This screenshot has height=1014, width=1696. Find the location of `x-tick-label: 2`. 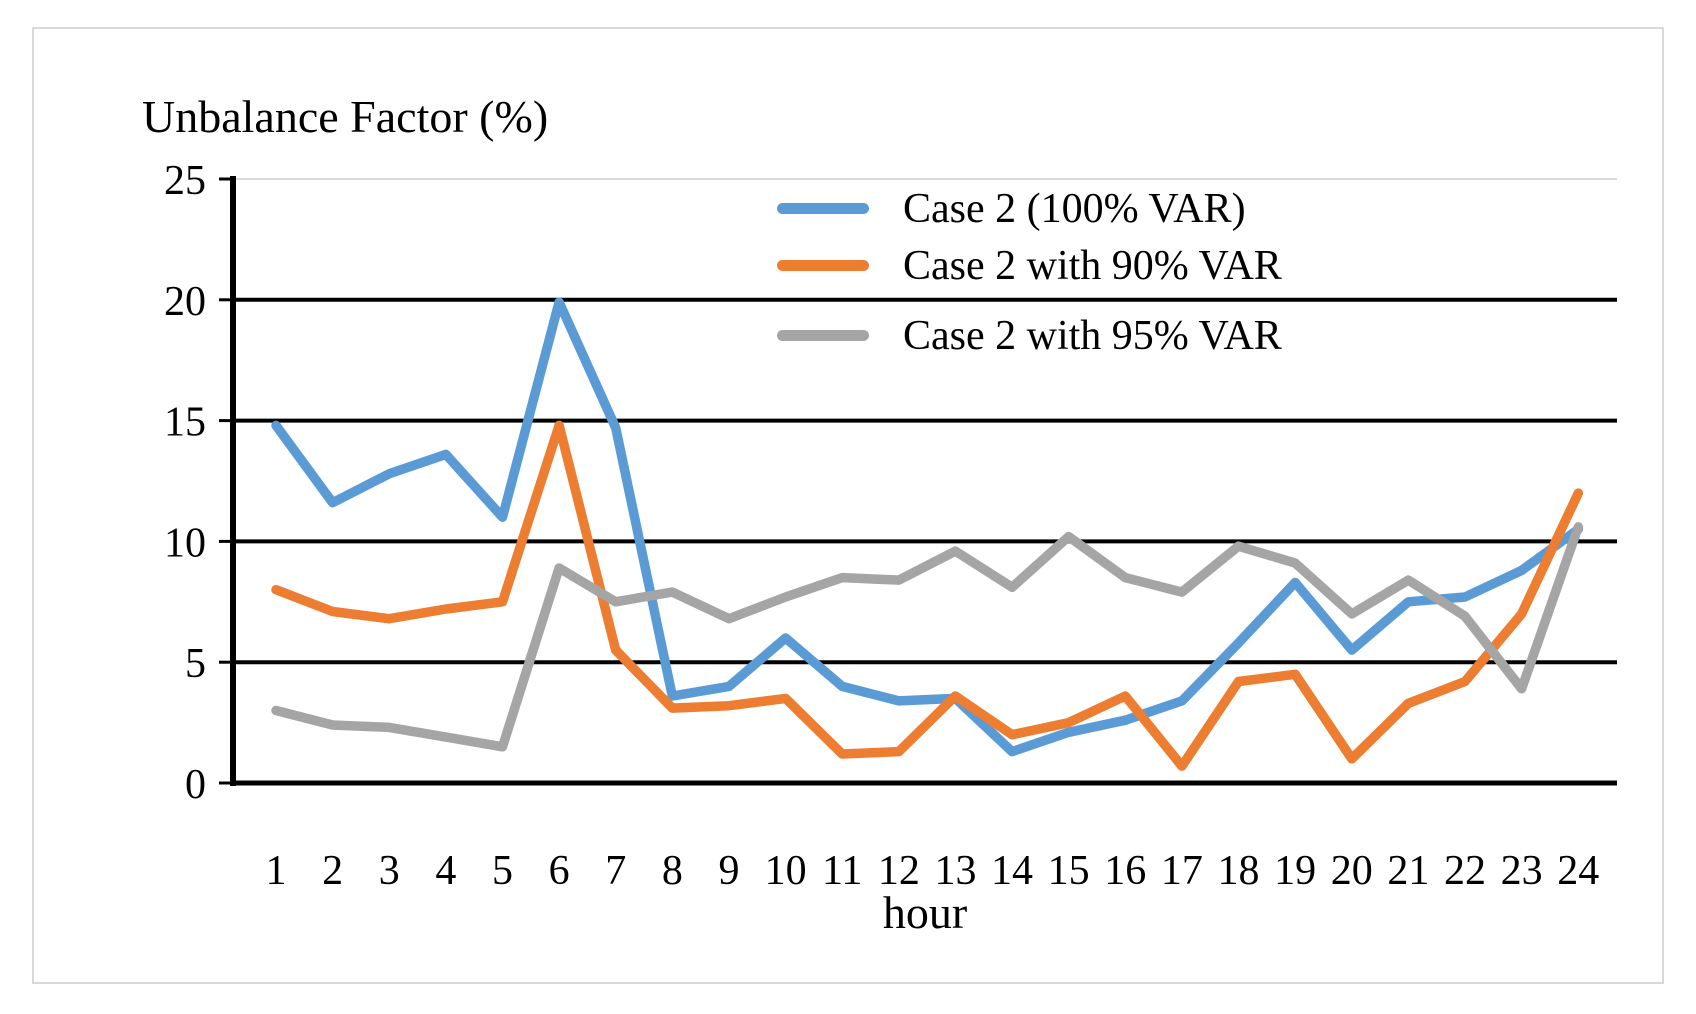

x-tick-label: 2 is located at coordinates (332, 871).